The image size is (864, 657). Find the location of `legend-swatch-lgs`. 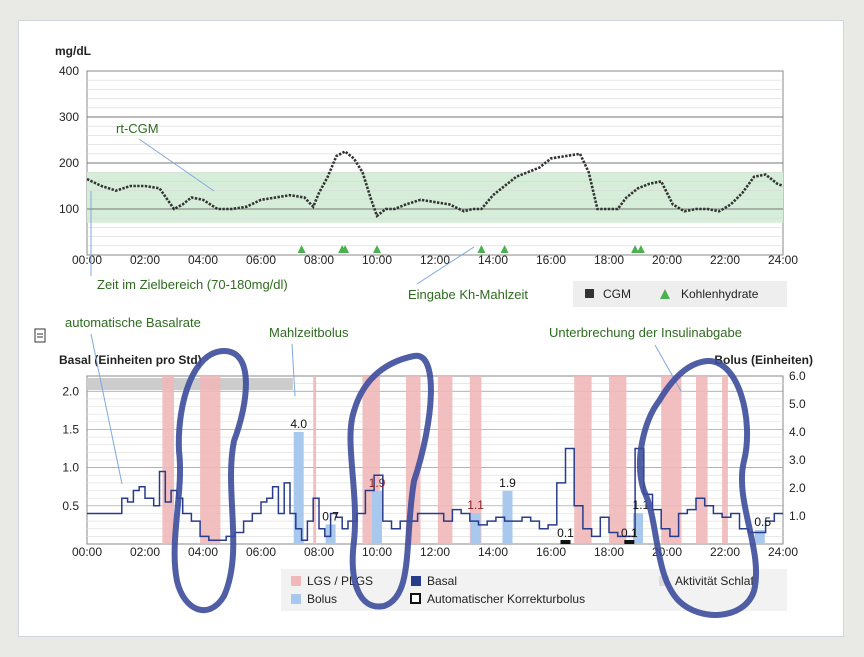

legend-swatch-lgs is located at coordinates (296, 581).